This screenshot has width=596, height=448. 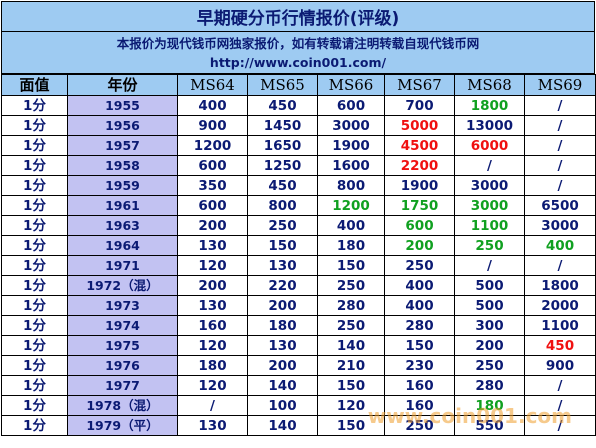 I want to click on year-cell: 1971, so click(x=122, y=265).